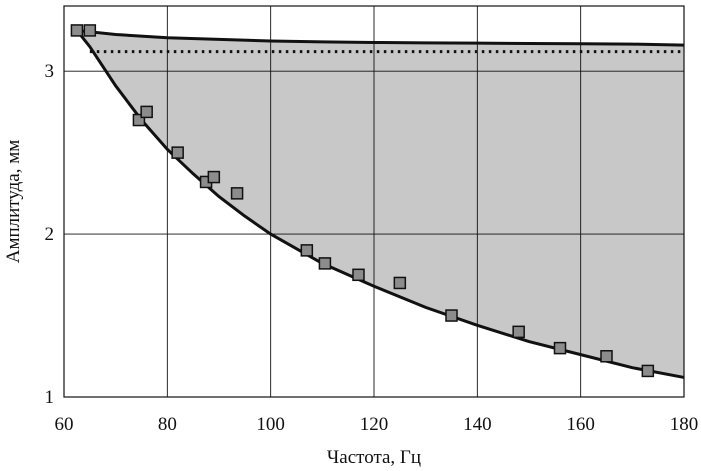  I want to click on y-tick-label: 2, so click(50, 234).